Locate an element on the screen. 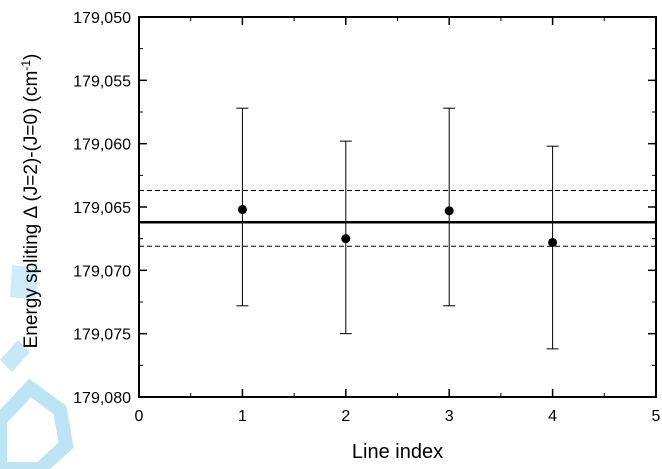  x-tick-label: 0 is located at coordinates (139, 416).